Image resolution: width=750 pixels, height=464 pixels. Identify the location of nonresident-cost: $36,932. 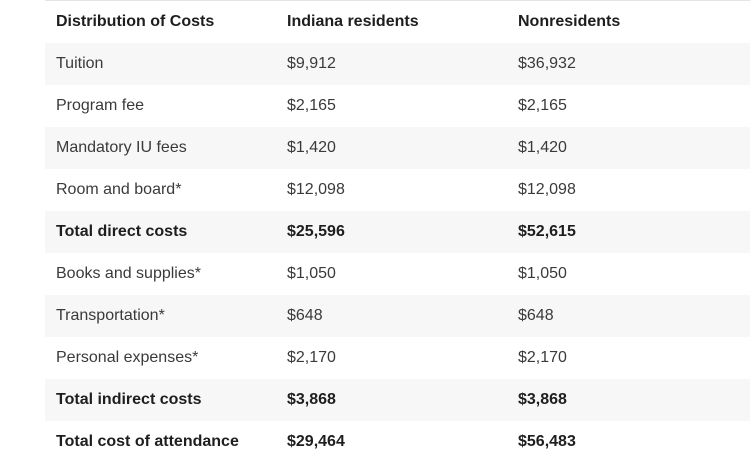
(628, 64).